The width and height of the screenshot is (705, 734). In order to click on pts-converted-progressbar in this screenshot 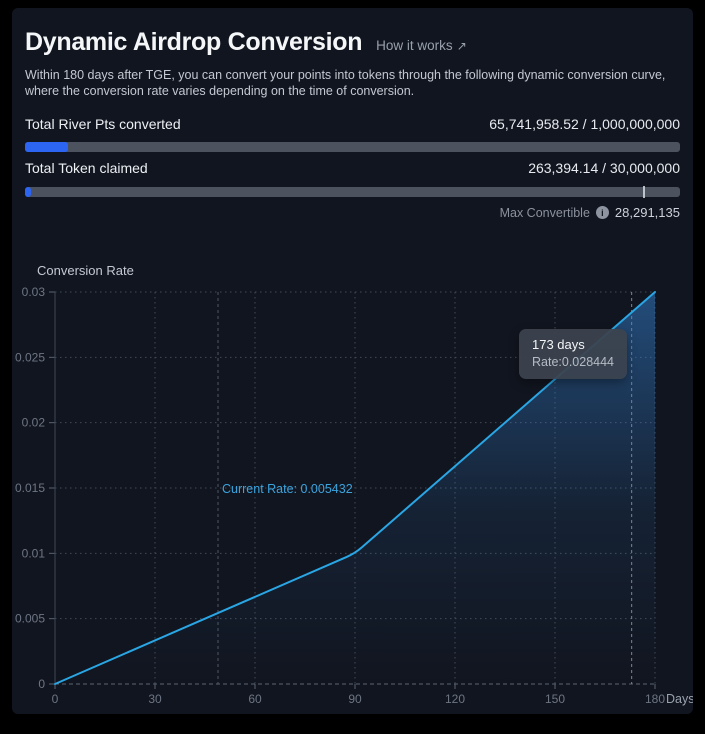, I will do `click(352, 147)`.